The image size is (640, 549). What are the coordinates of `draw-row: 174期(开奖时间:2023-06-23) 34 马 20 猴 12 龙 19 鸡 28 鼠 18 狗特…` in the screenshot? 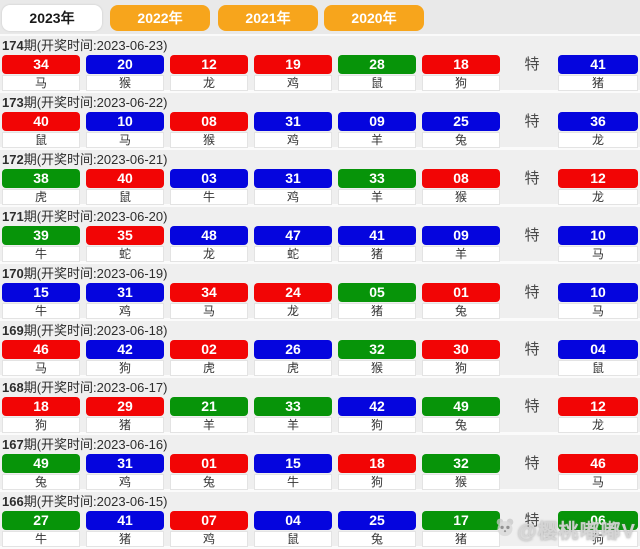 It's located at (320, 64).